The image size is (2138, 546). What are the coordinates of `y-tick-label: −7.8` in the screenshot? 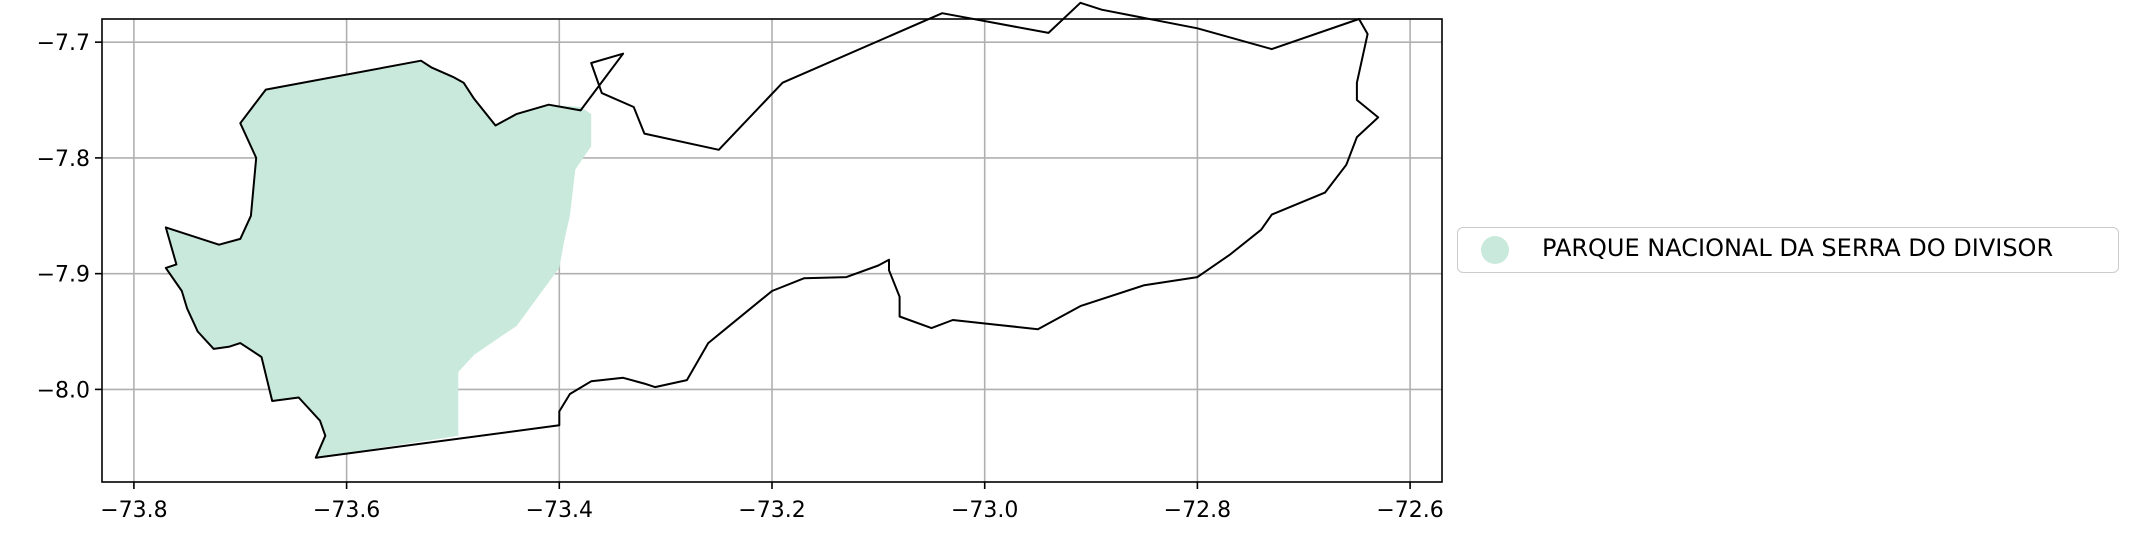 It's located at (63, 159).